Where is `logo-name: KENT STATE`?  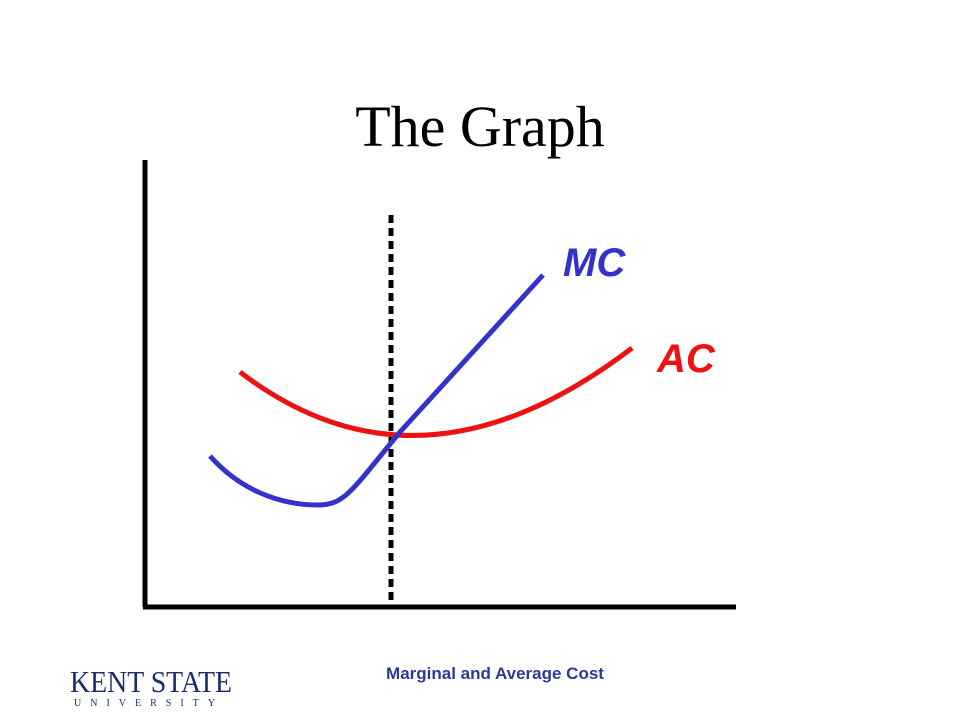
logo-name: KENT STATE is located at coordinates (151, 681).